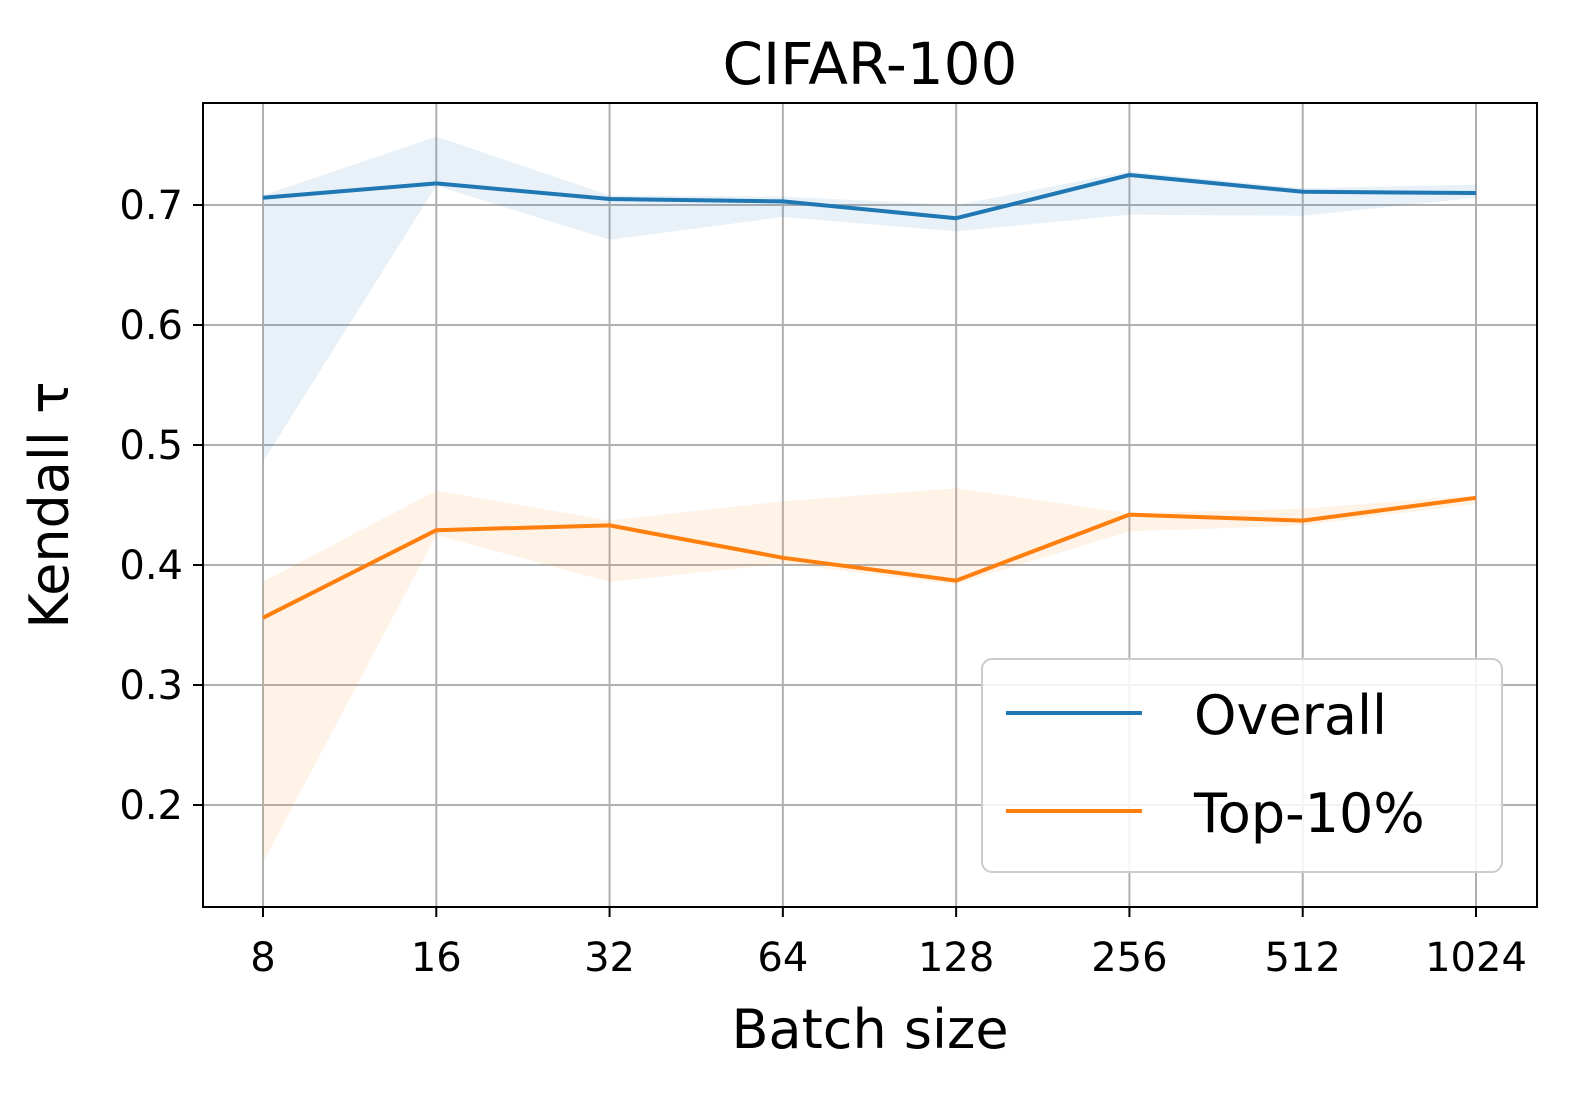 The image size is (1578, 1097). Describe the element at coordinates (151, 566) in the screenshot. I see `y-tick-label: 0.4` at that location.